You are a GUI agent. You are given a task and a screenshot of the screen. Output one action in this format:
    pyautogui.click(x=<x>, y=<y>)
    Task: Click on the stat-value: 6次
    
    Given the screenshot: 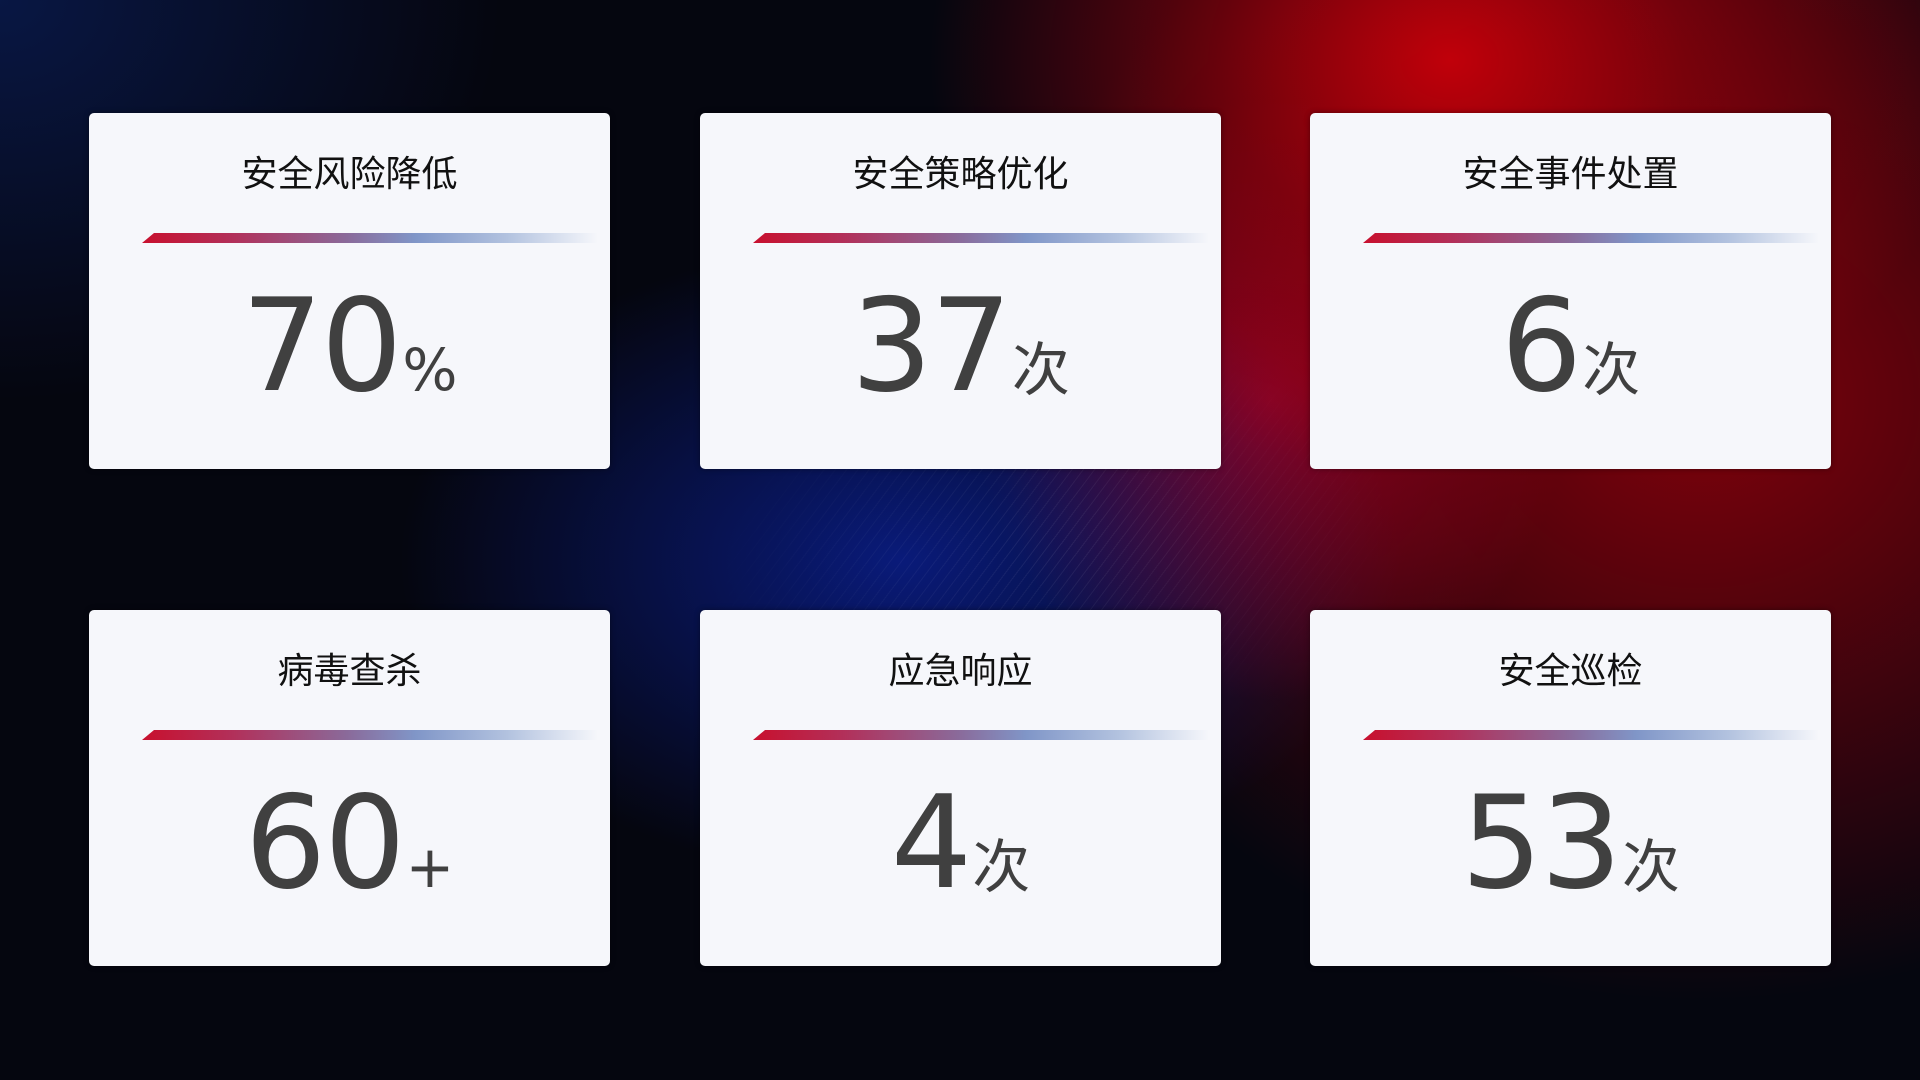 What is the action you would take?
    pyautogui.click(x=1570, y=347)
    